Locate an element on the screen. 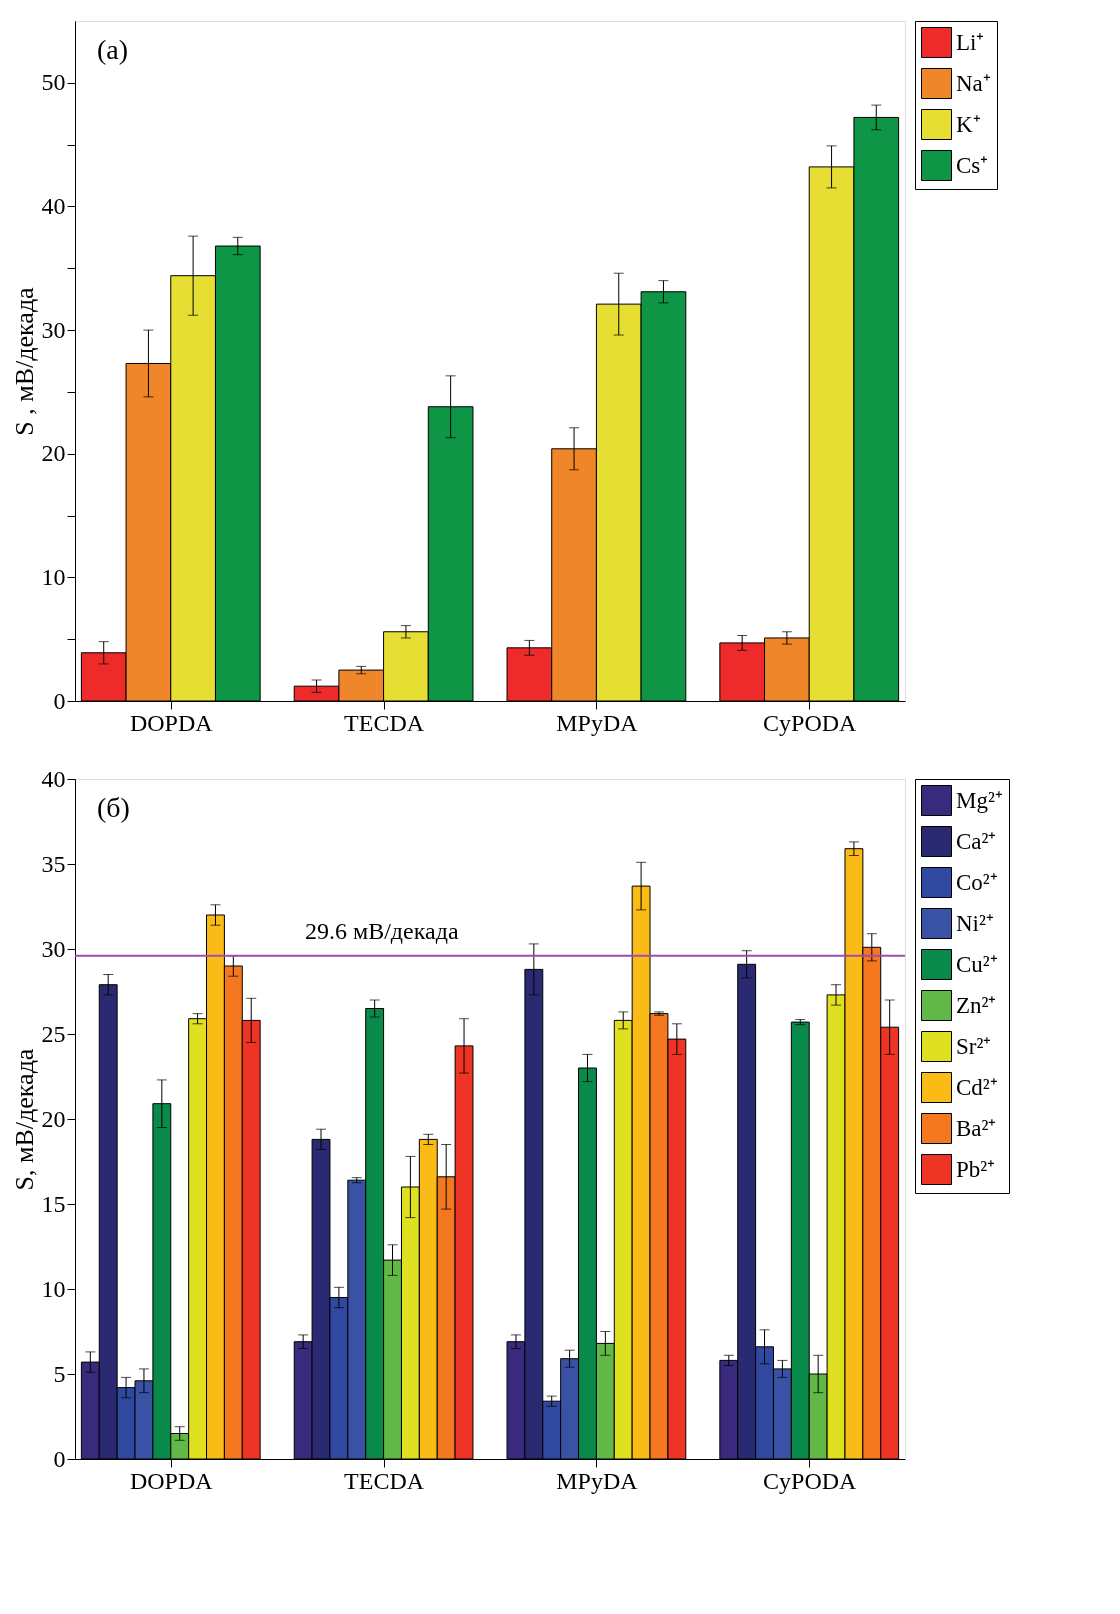 This screenshot has height=1614, width=1120. legend-label: Mg²⁺ is located at coordinates (979, 800).